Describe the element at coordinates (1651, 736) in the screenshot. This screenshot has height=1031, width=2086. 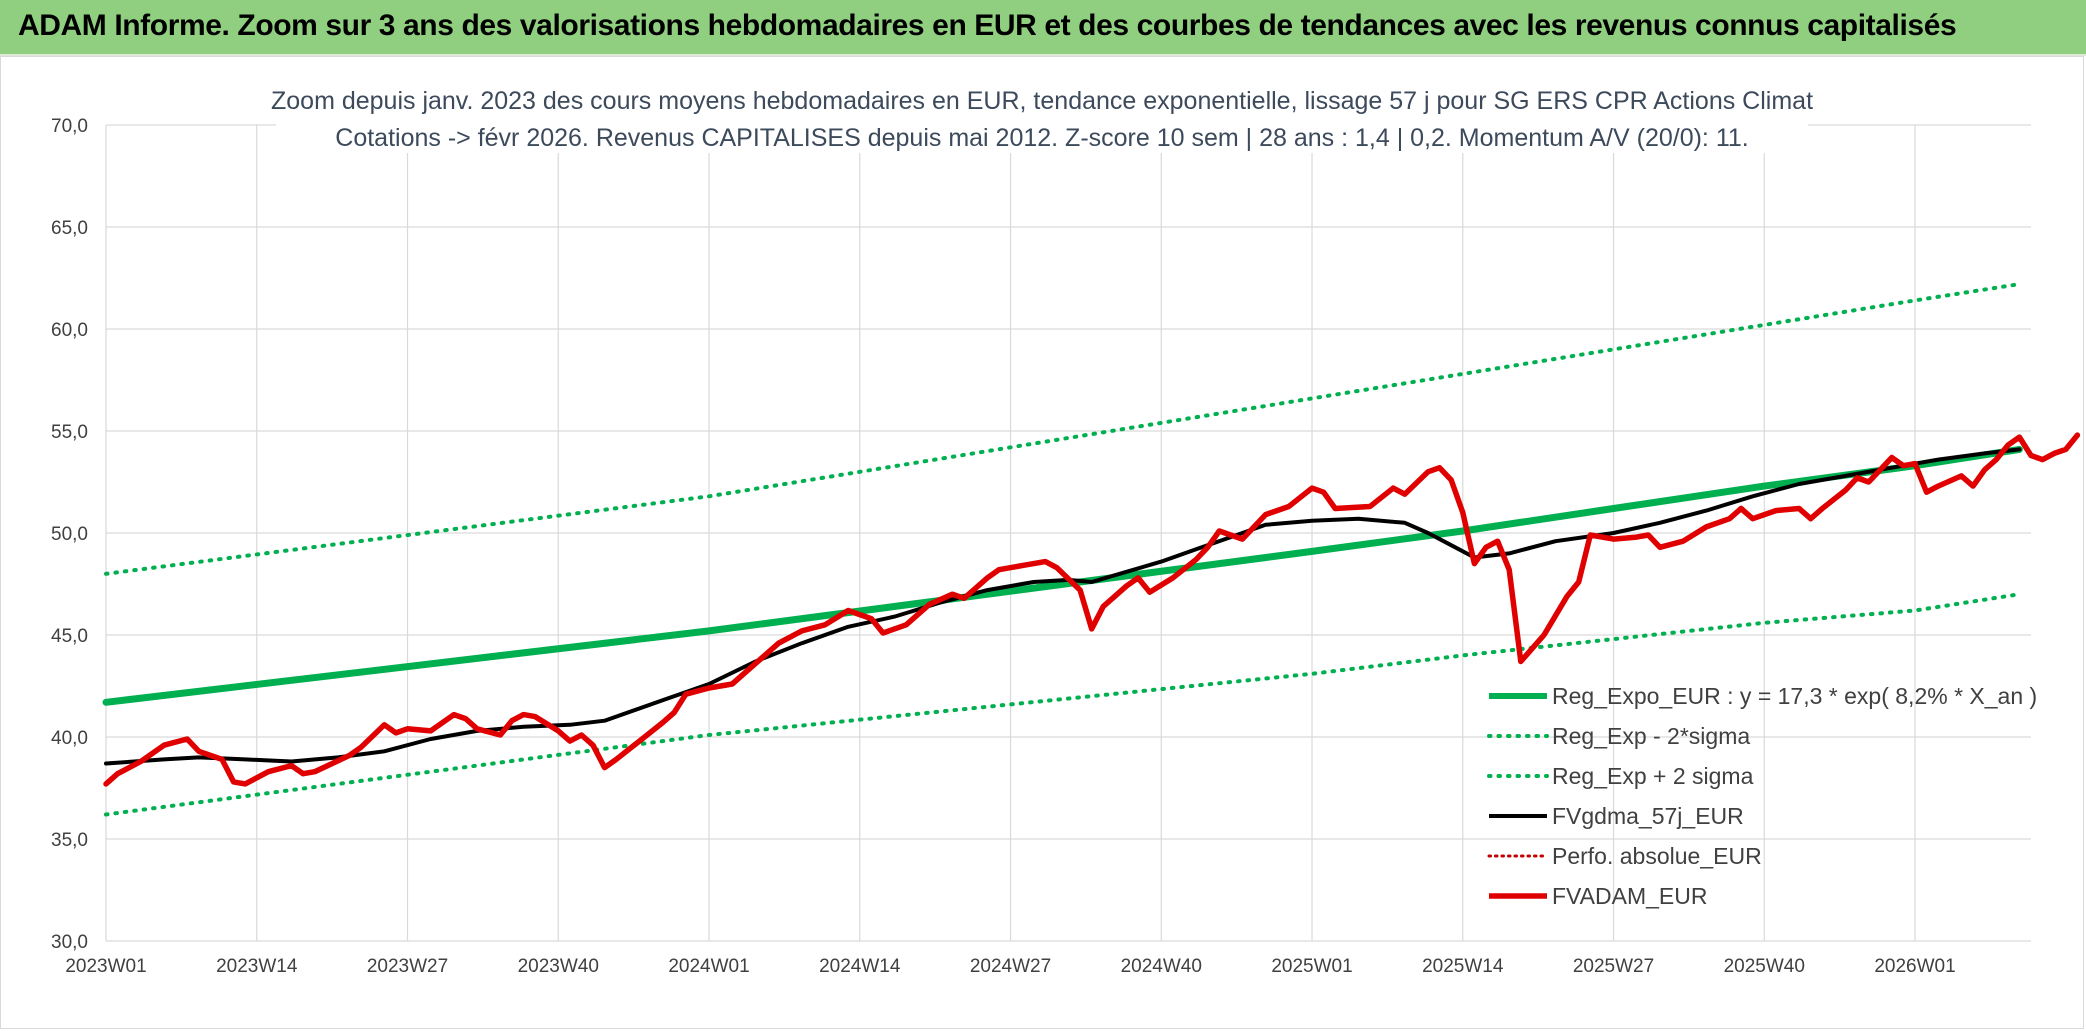
I see `legend-label: Reg_Exp - 2*sigma` at that location.